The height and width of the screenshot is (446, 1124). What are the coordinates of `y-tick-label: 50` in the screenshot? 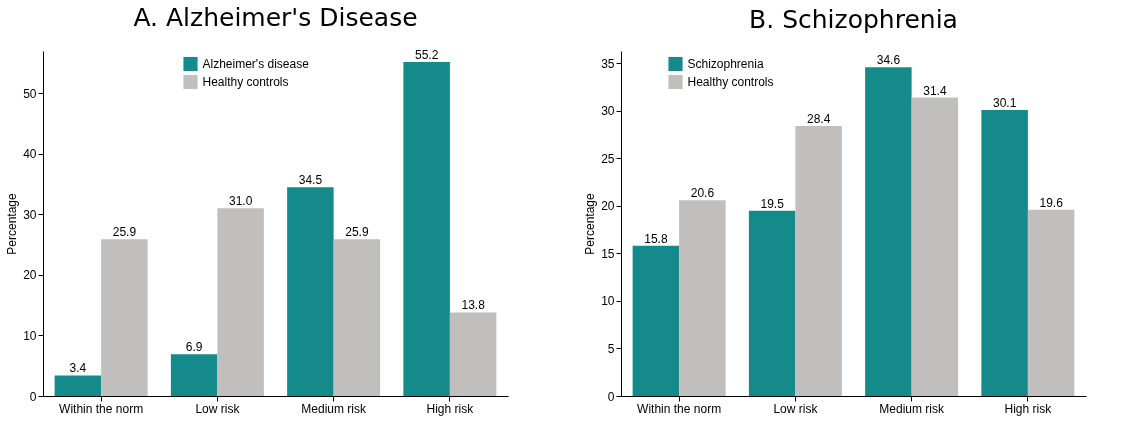 It's located at (30, 93).